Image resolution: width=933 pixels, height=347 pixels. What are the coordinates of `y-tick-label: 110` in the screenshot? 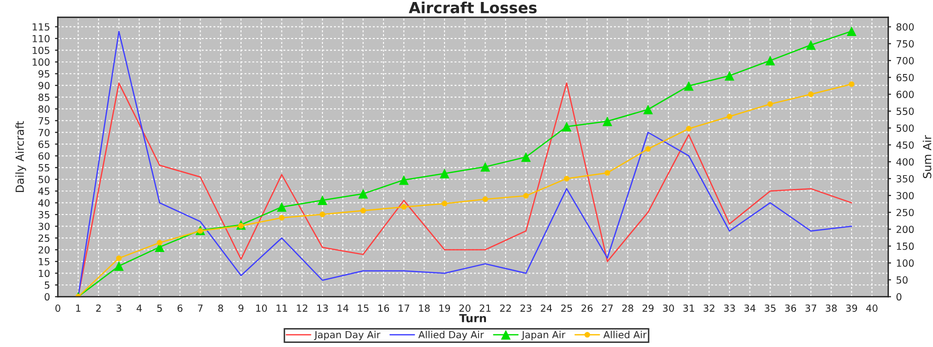 It's located at (41, 38).